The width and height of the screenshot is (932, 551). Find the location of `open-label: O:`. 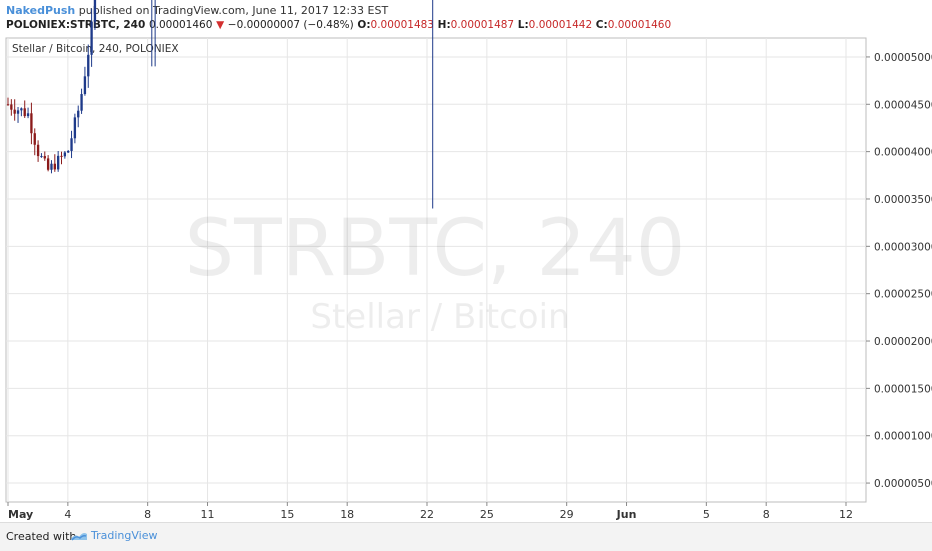

open-label: O: is located at coordinates (364, 25).